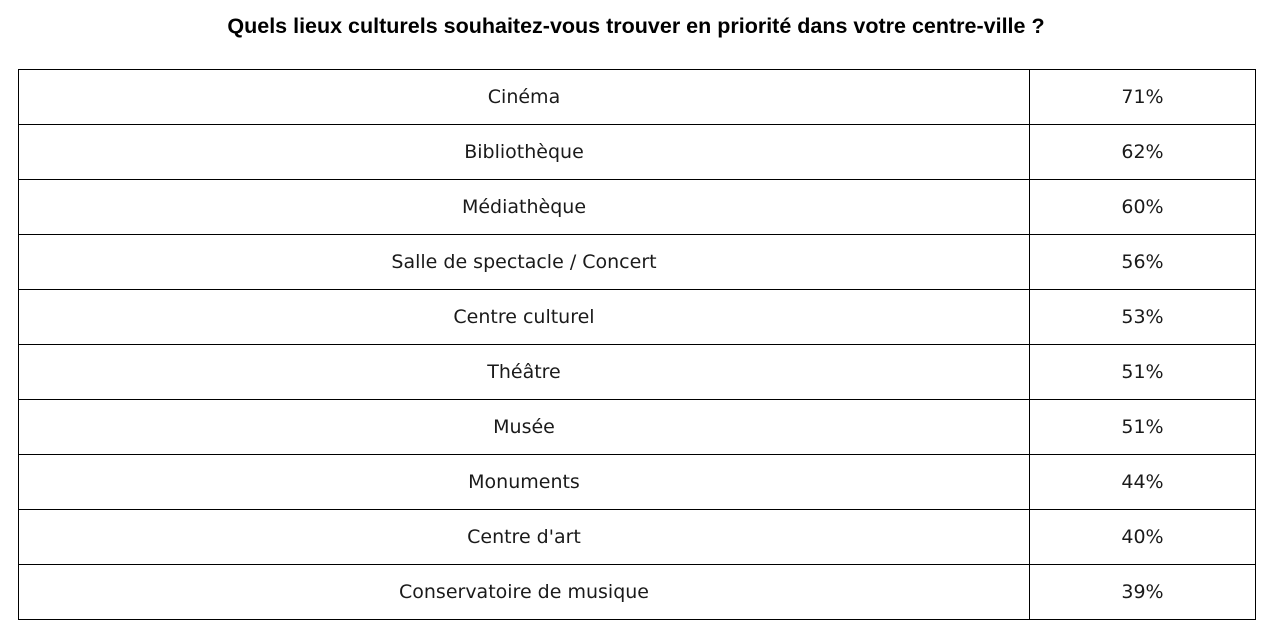 This screenshot has width=1266, height=626. Describe the element at coordinates (1142, 152) in the screenshot. I see `row-value: 62%` at that location.